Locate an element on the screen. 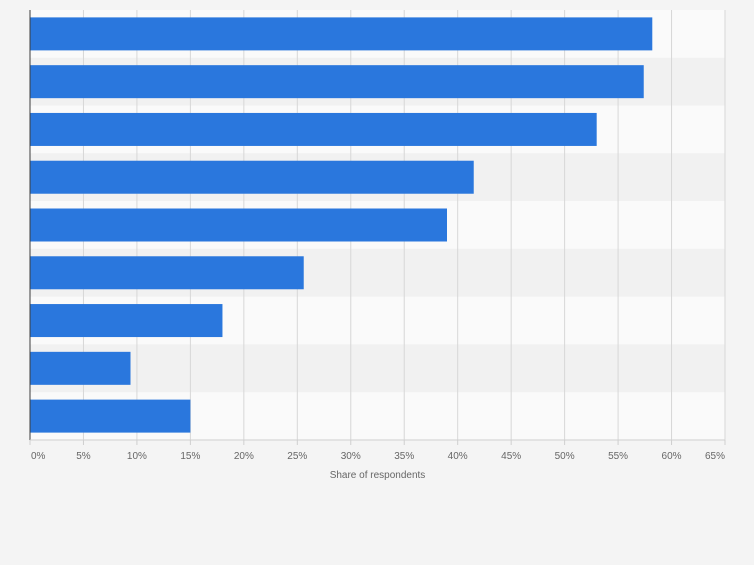 This screenshot has width=754, height=565. x-tick-label: 30% is located at coordinates (351, 456).